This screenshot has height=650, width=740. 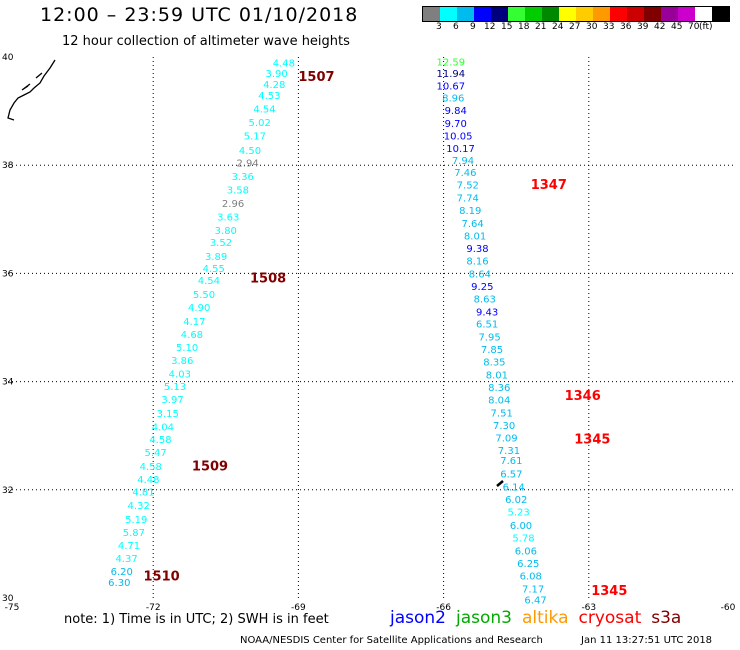 I want to click on x-tick-label: -69, so click(x=298, y=608).